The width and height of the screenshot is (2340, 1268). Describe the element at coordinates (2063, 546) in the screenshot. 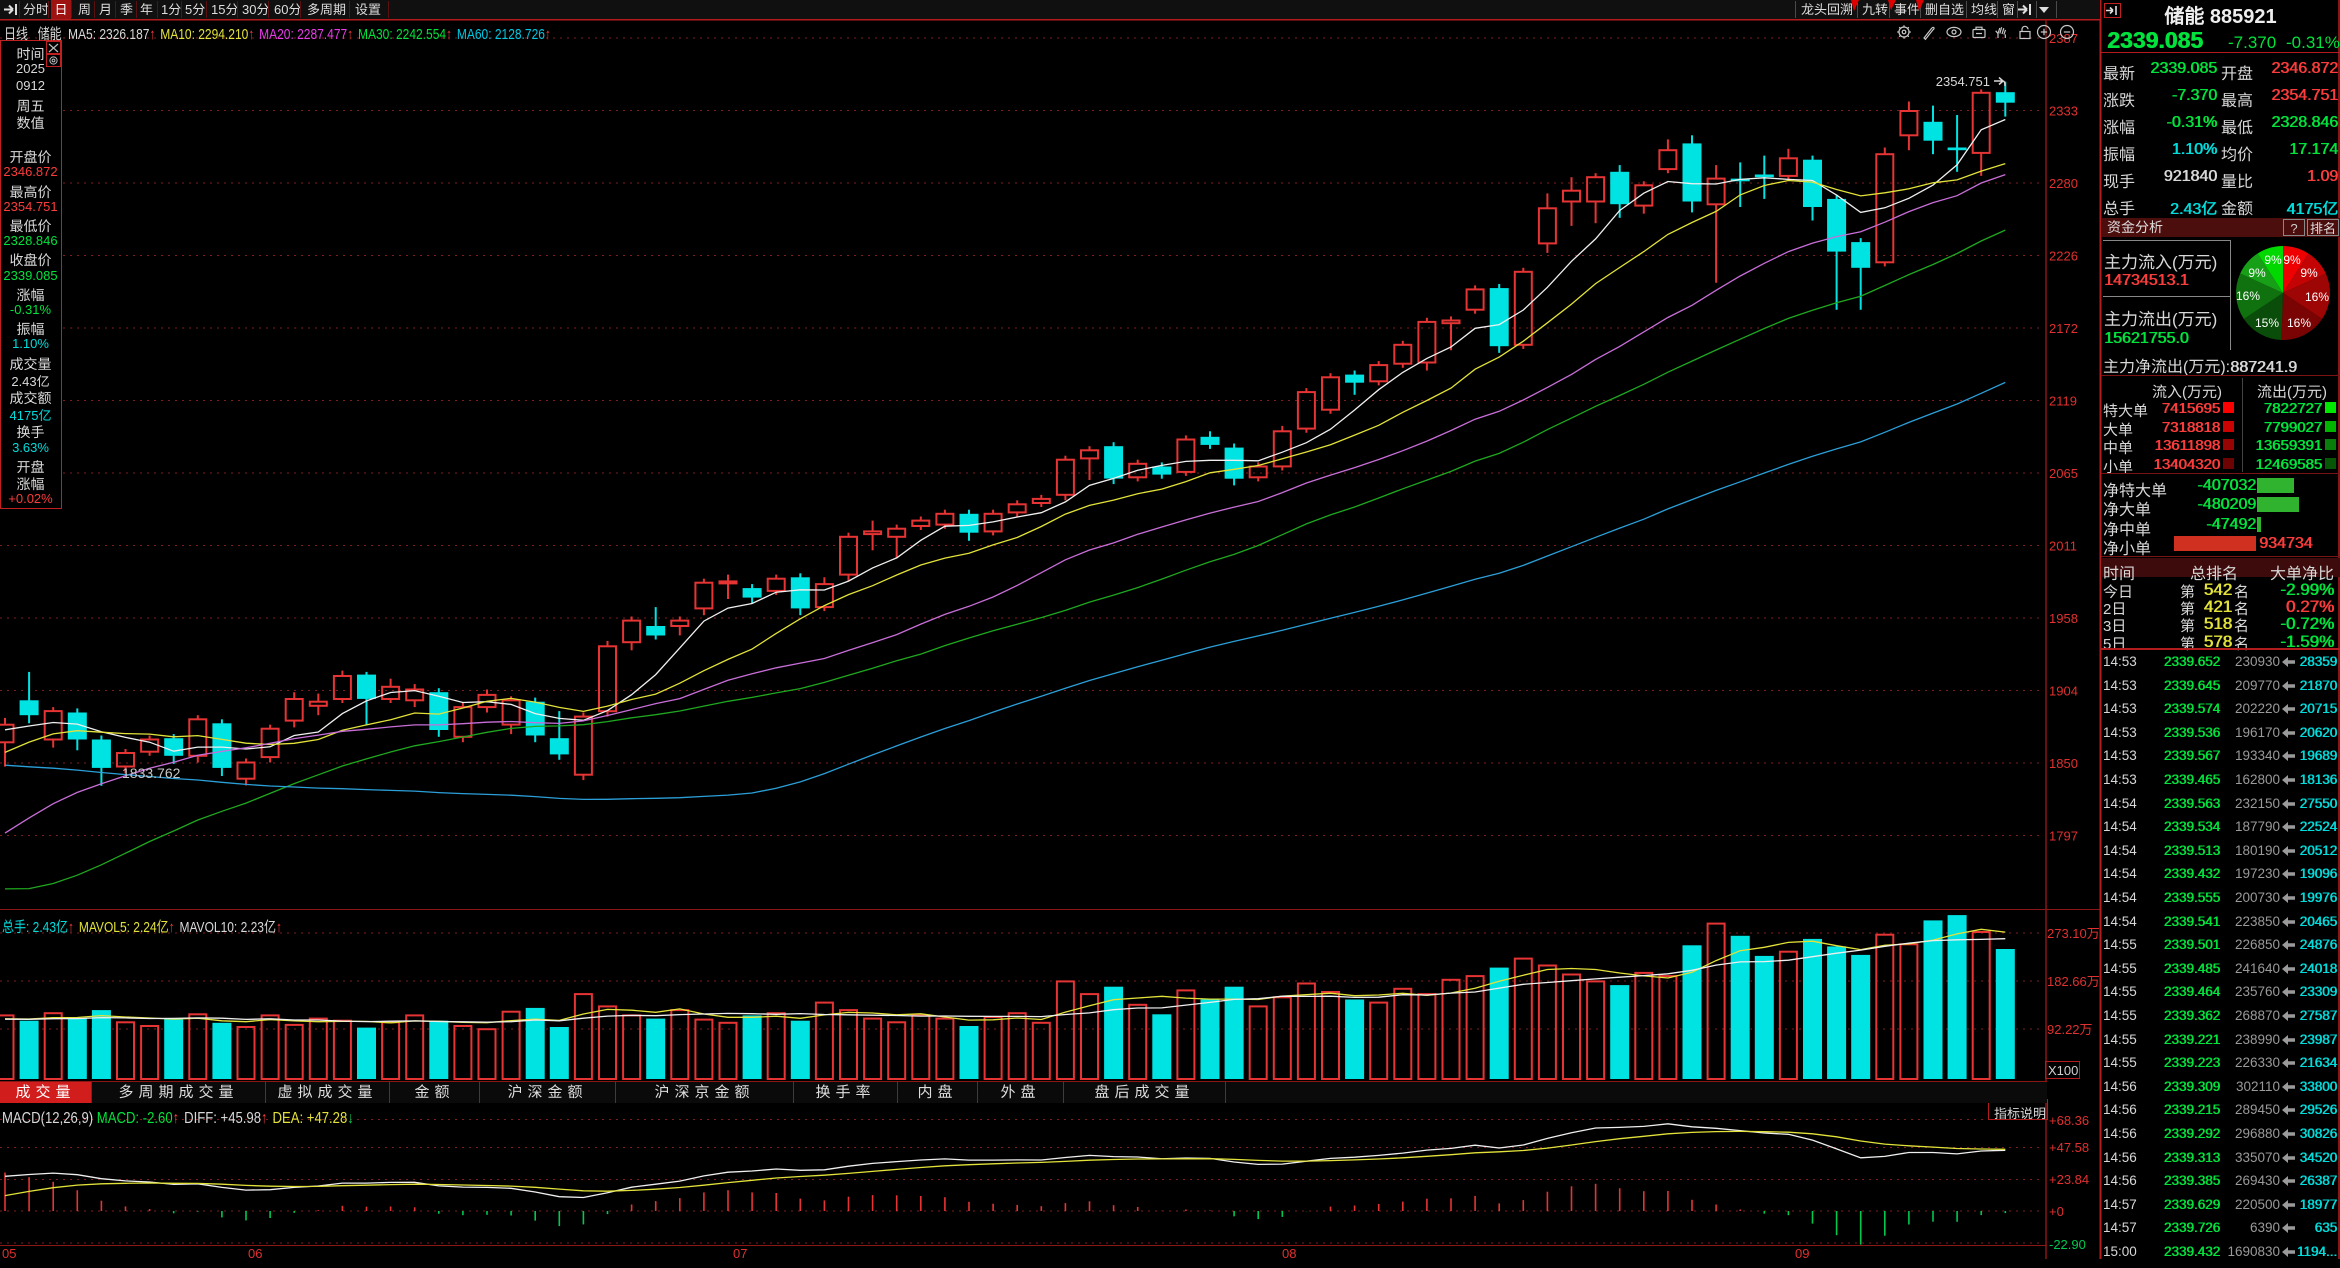

I see `svg-text: 2011` at that location.